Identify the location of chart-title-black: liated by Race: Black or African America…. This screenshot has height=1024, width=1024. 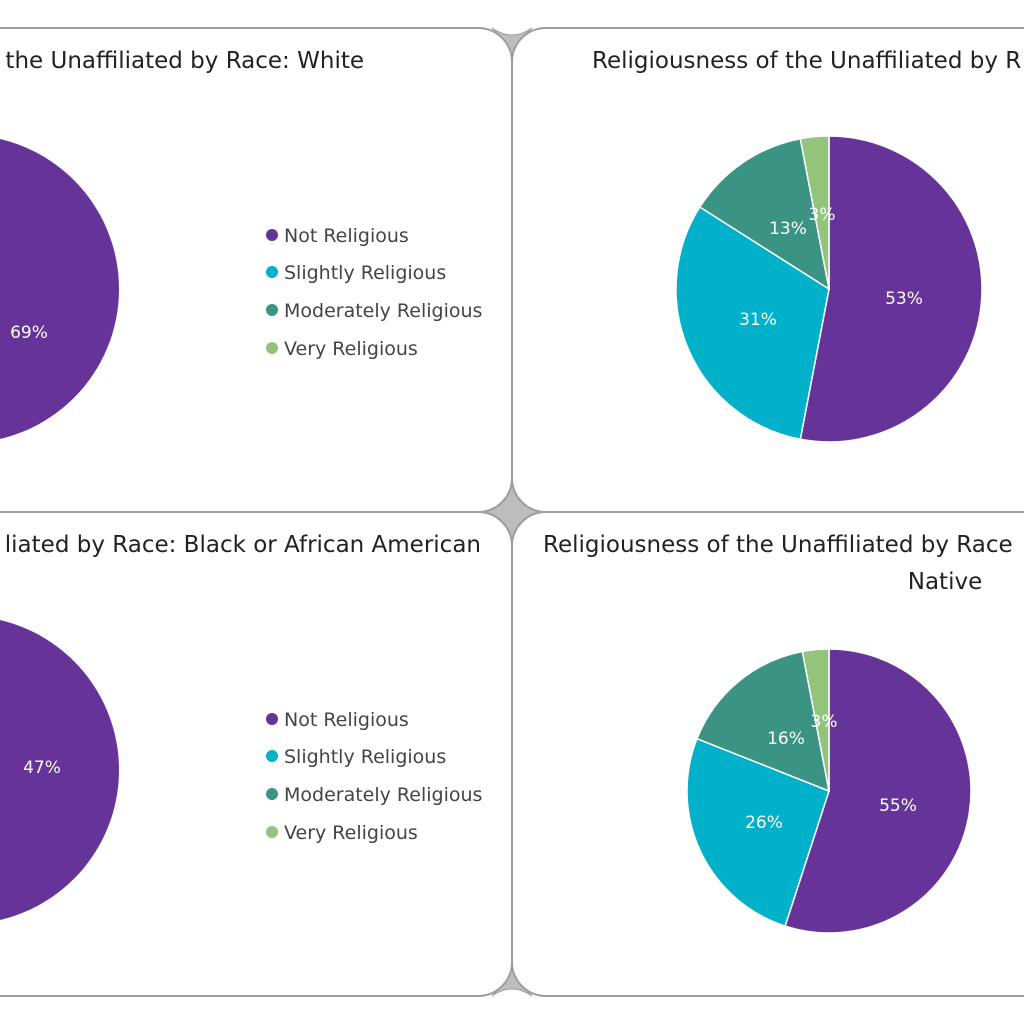
(243, 545).